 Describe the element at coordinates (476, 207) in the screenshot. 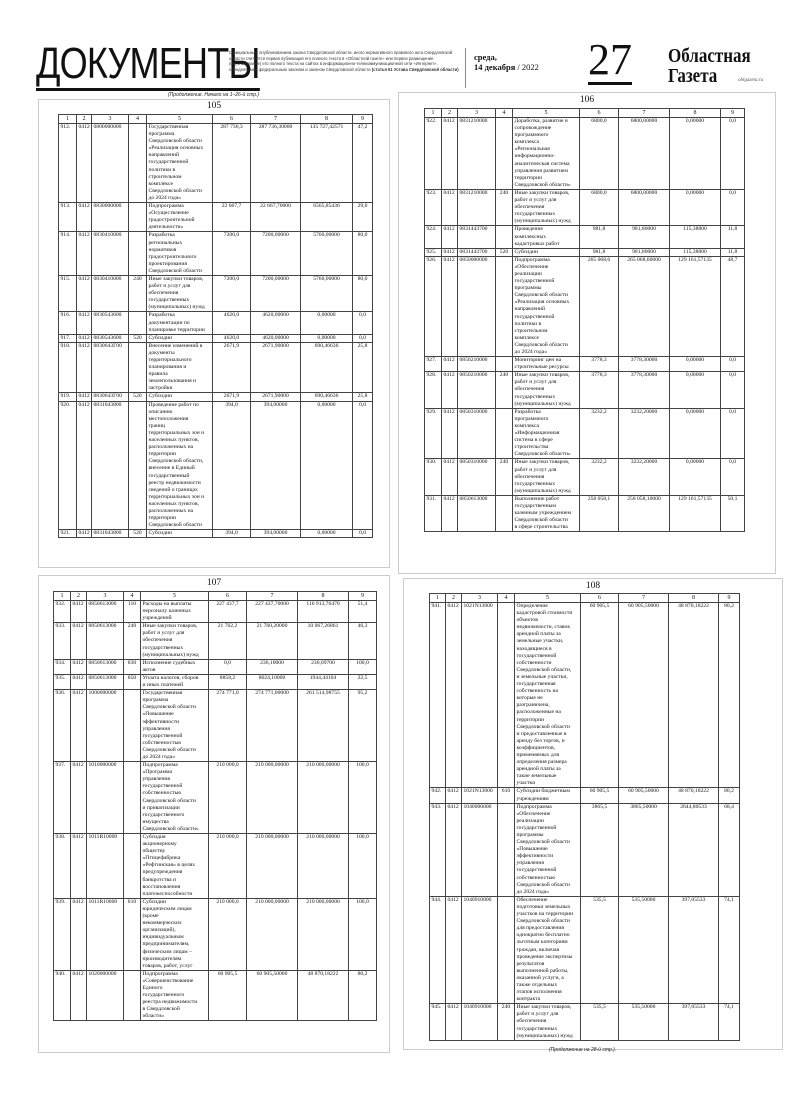

I see `table-cell-col-3: 0831210000` at that location.